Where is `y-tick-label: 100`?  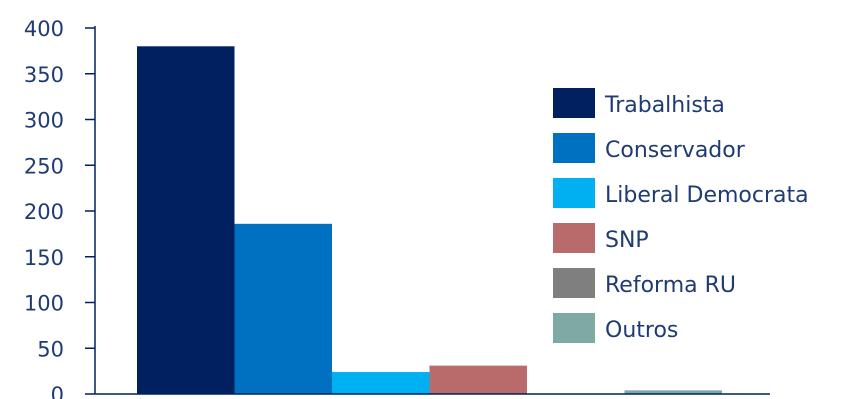
y-tick-label: 100 is located at coordinates (44, 304).